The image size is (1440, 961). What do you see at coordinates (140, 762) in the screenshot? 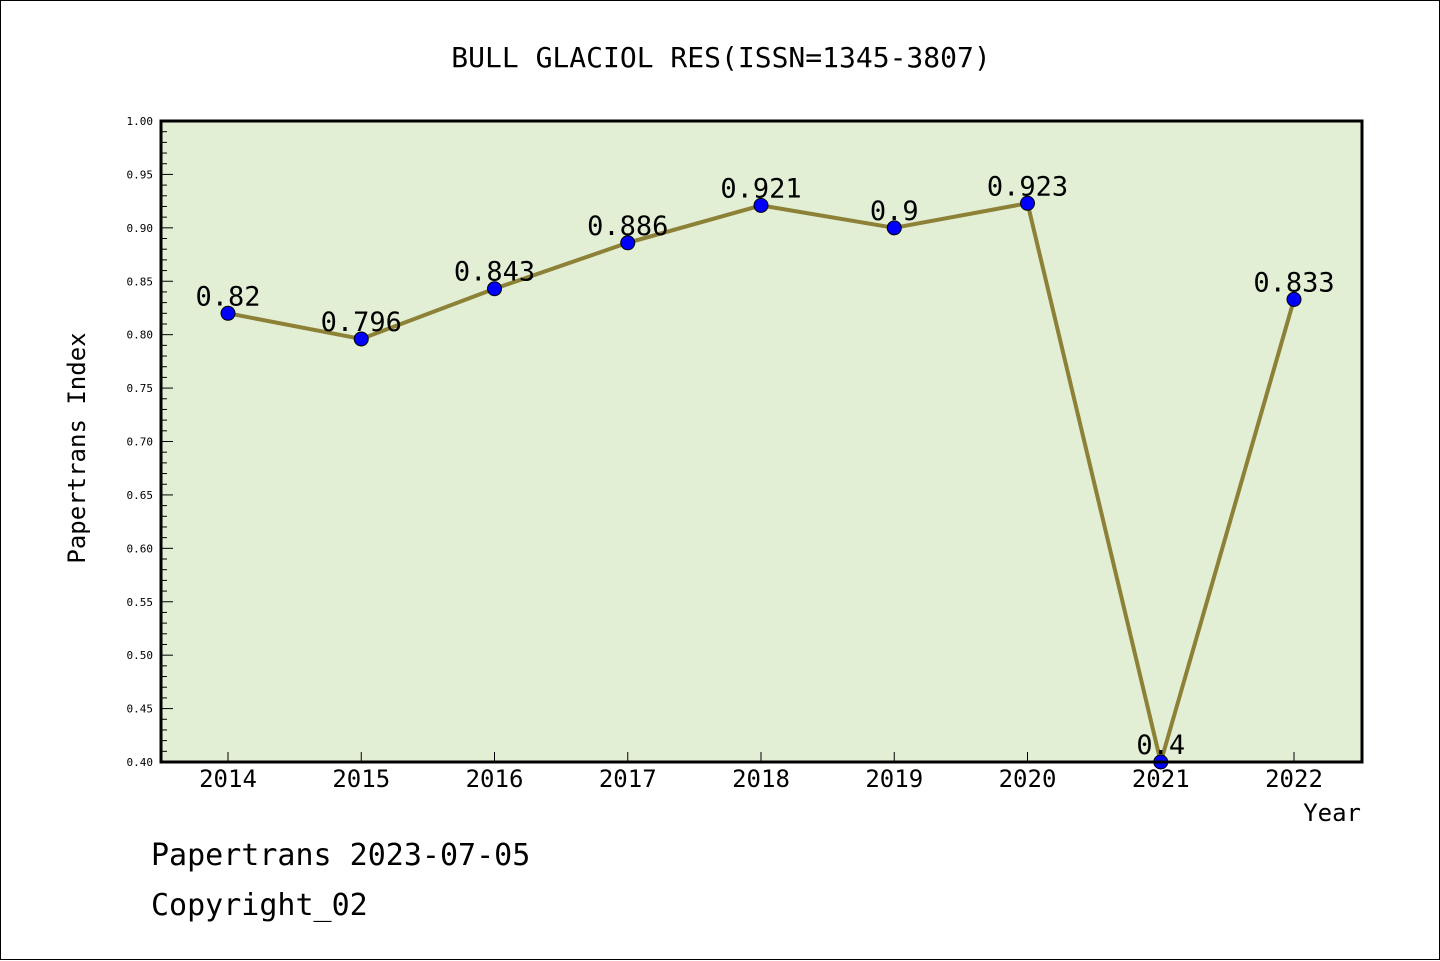
I see `y-tick-label: 0.40` at bounding box center [140, 762].